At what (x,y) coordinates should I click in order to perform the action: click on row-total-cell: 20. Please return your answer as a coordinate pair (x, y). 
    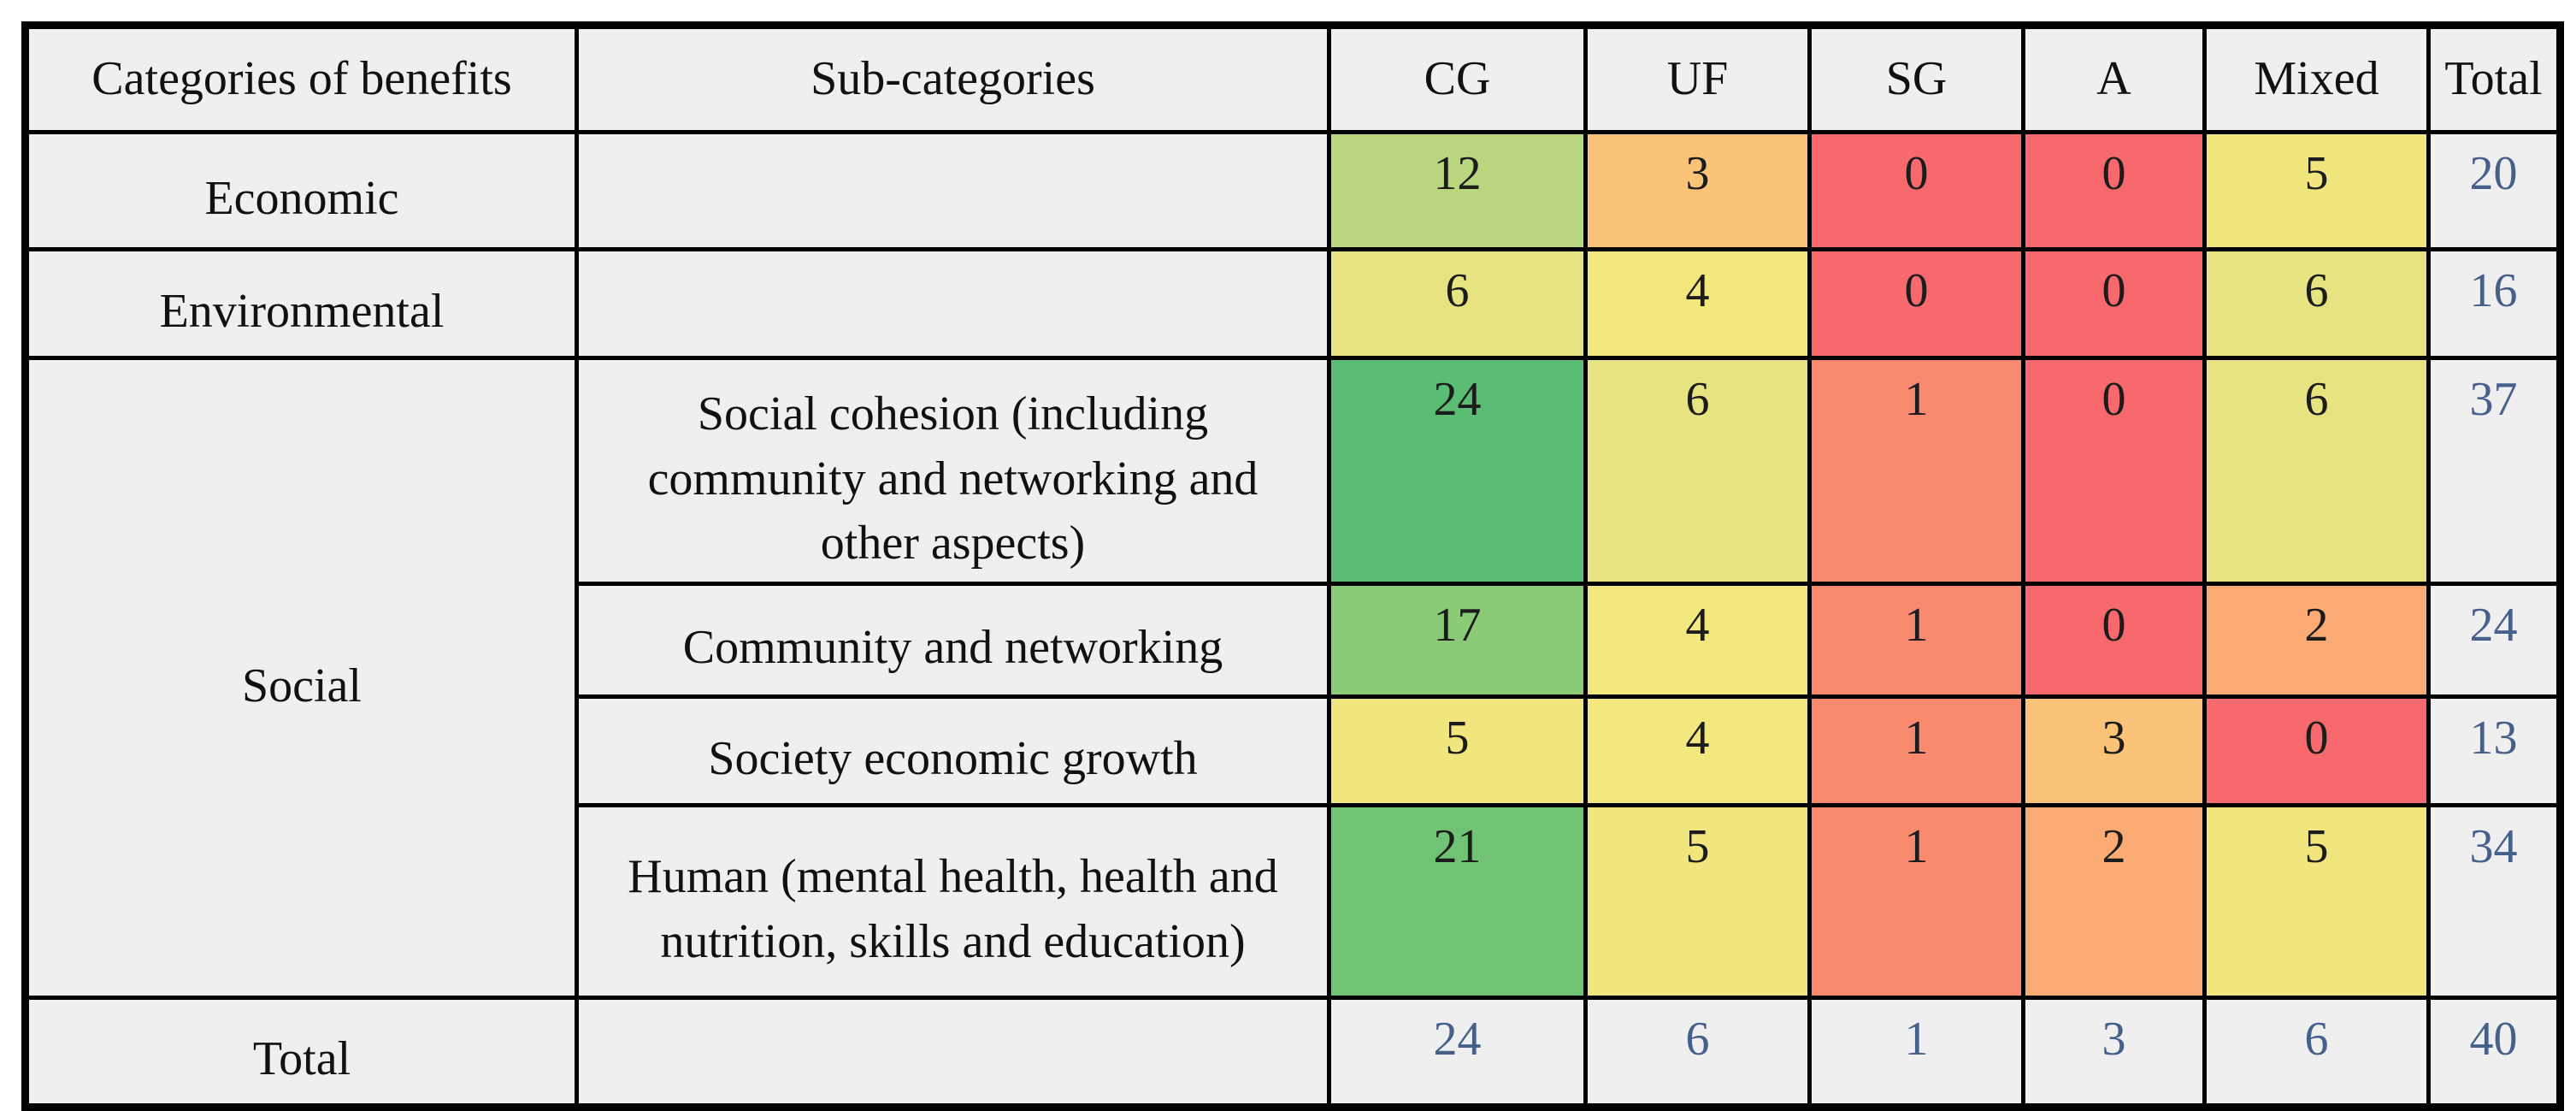
    Looking at the image, I should click on (2494, 190).